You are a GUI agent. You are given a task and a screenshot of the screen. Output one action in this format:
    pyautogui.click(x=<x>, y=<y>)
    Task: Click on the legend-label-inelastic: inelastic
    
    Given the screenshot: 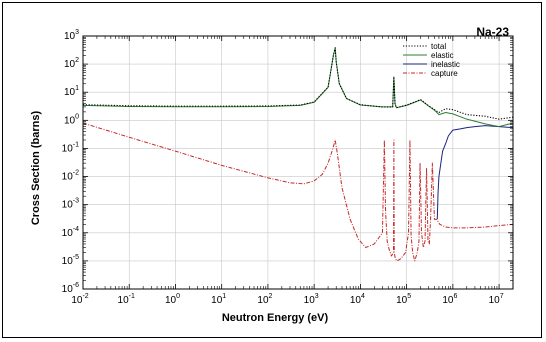 What is the action you would take?
    pyautogui.click(x=445, y=64)
    